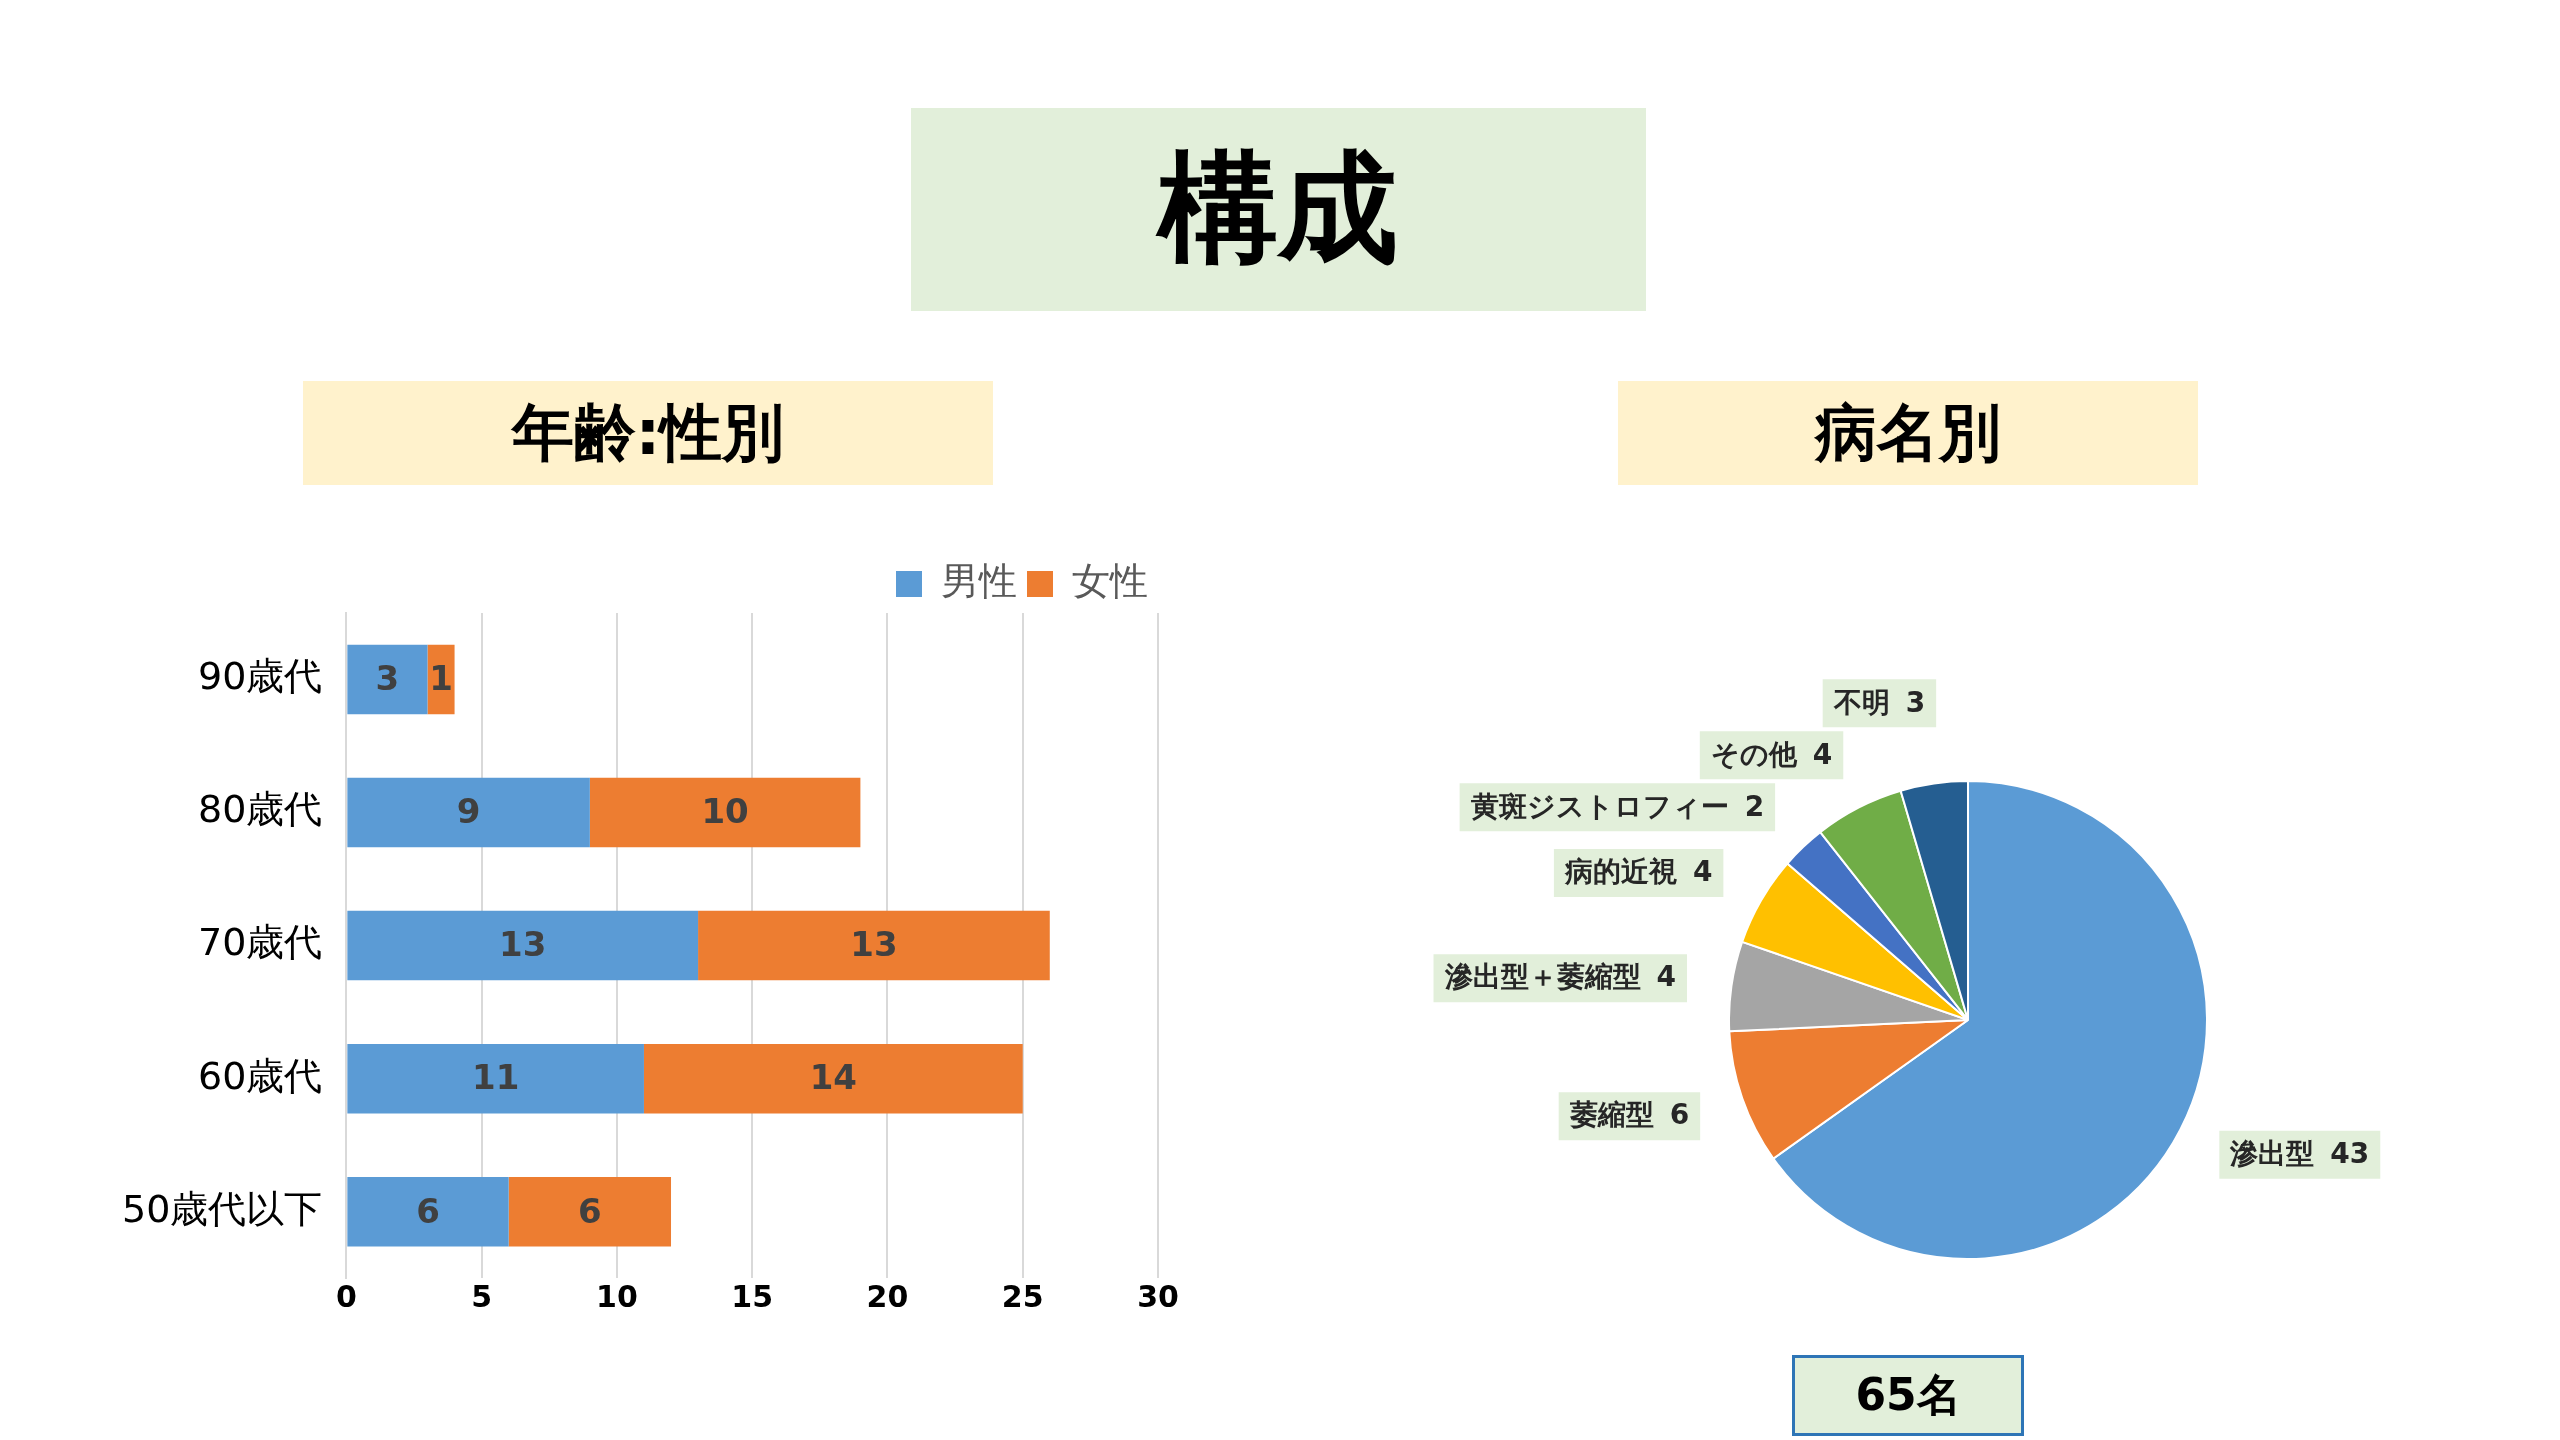 This screenshot has height=1440, width=2560. What do you see at coordinates (1908, 1395) in the screenshot?
I see `text: 65名` at bounding box center [1908, 1395].